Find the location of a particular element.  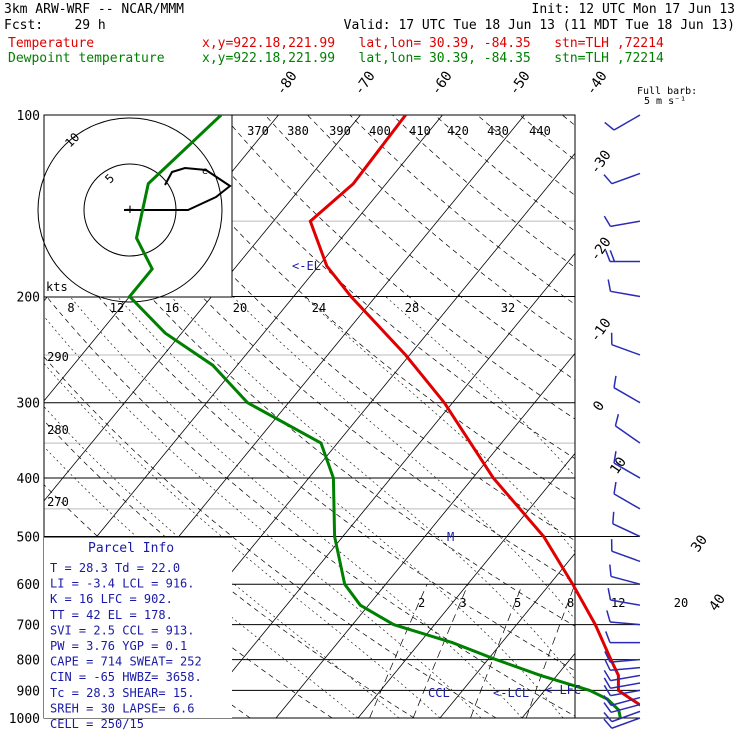

hodograph-frame is located at coordinates (138, 206).